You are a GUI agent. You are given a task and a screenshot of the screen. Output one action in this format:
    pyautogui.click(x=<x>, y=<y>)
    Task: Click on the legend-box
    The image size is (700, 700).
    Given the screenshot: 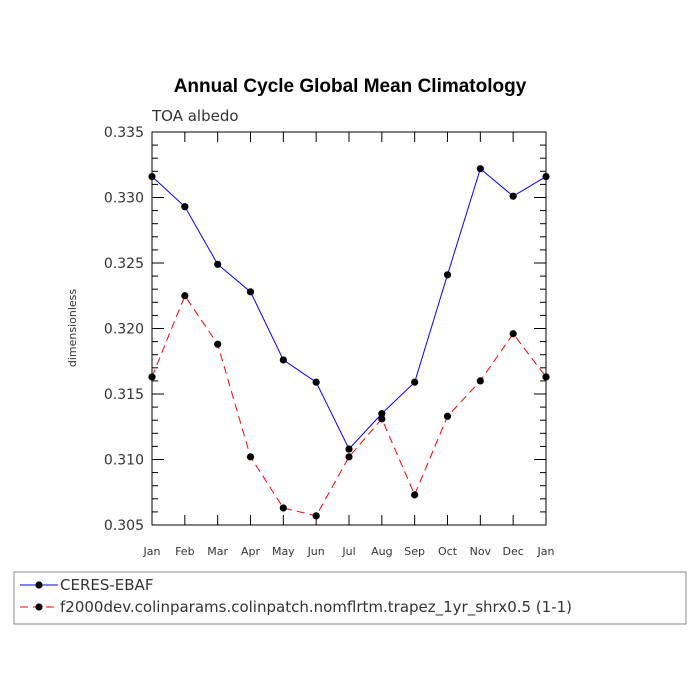 What is the action you would take?
    pyautogui.click(x=350, y=598)
    